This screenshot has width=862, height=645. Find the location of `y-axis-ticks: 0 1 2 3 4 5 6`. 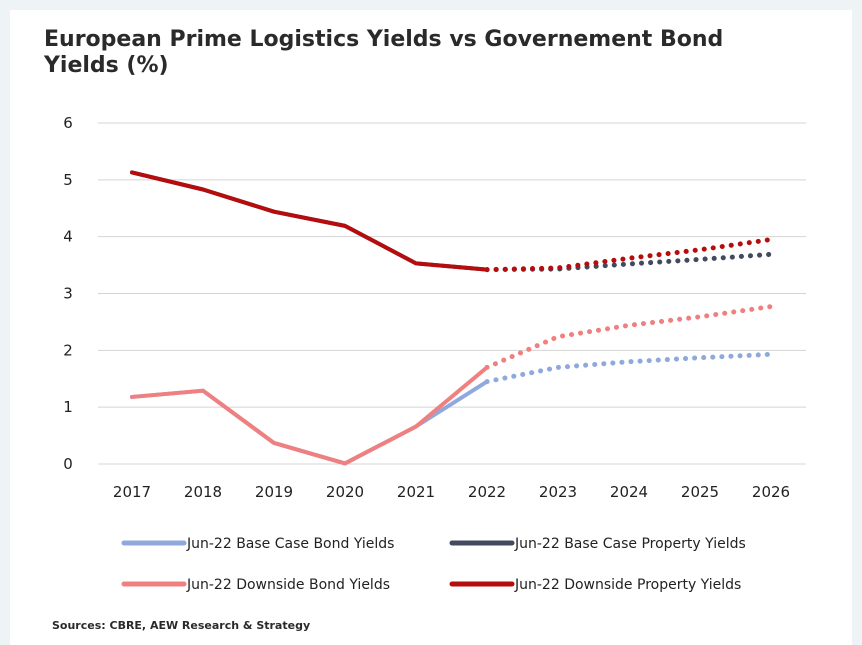

y-axis-ticks: 0 1 2 3 4 5 6 is located at coordinates (68, 293).